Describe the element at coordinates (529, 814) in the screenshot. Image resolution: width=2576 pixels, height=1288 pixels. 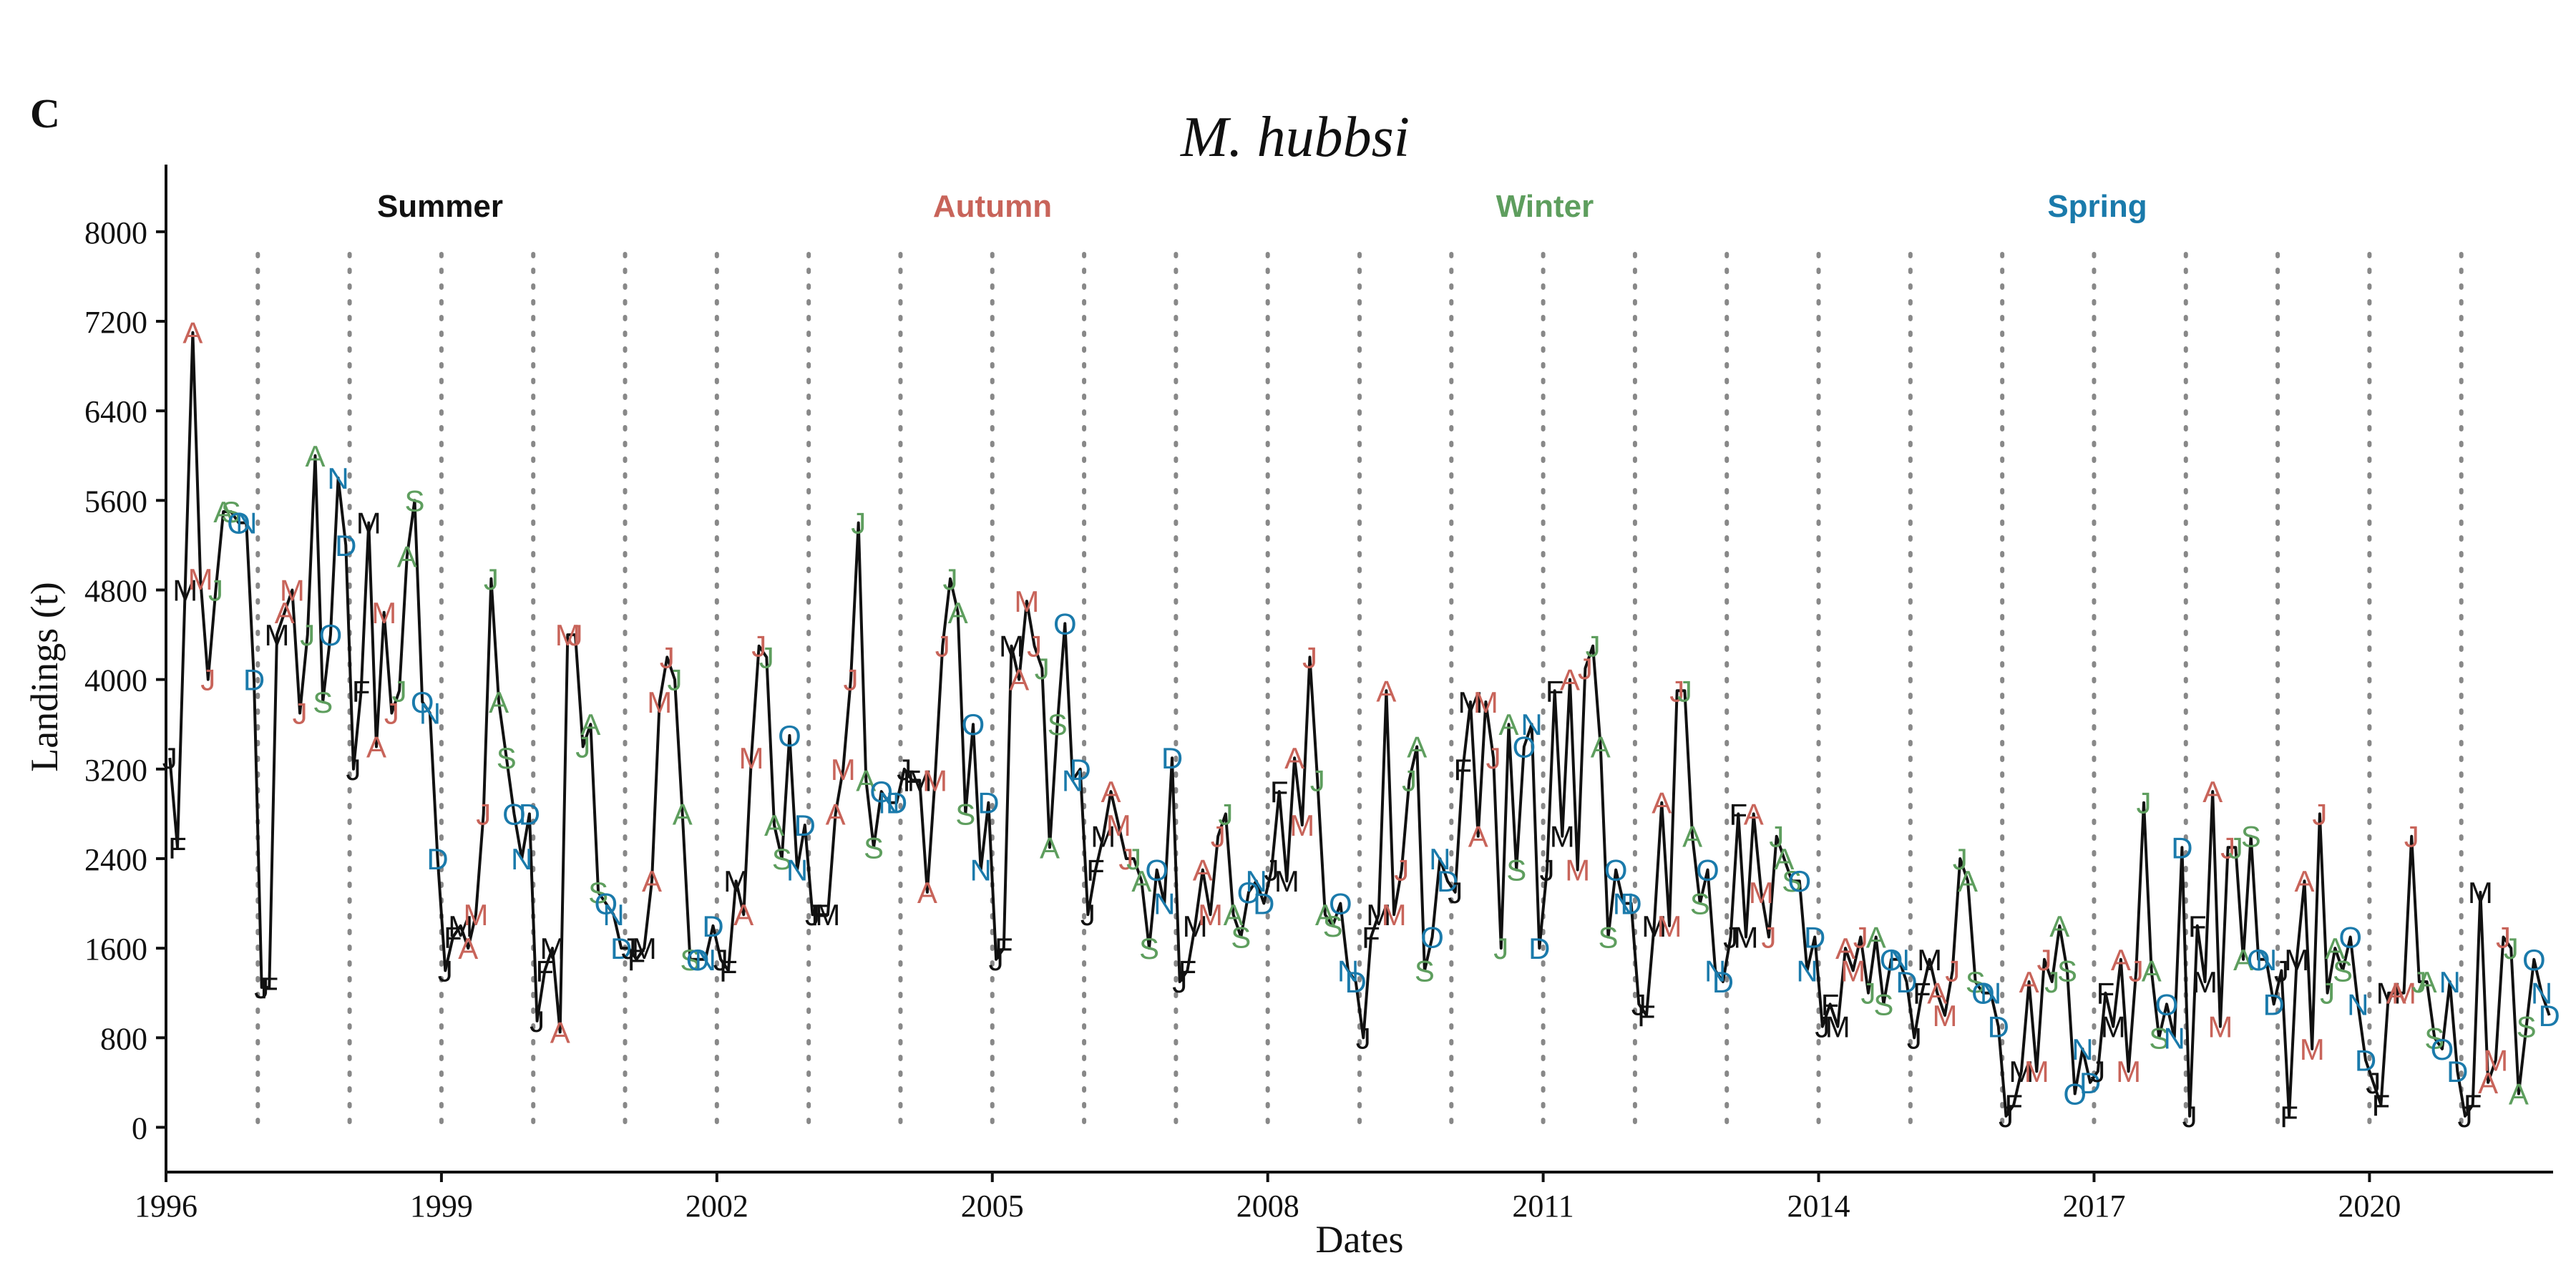
I see `month-marker-1999-12: D` at that location.